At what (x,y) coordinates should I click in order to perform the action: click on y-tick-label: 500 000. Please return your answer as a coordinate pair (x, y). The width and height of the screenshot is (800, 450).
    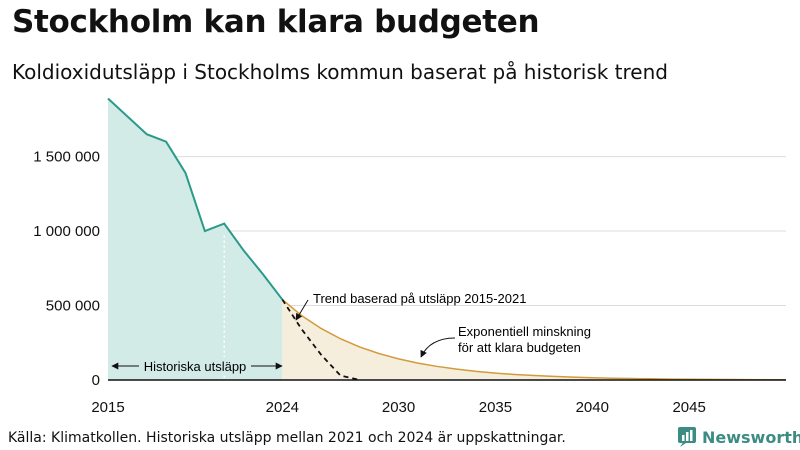
    Looking at the image, I should click on (73, 306).